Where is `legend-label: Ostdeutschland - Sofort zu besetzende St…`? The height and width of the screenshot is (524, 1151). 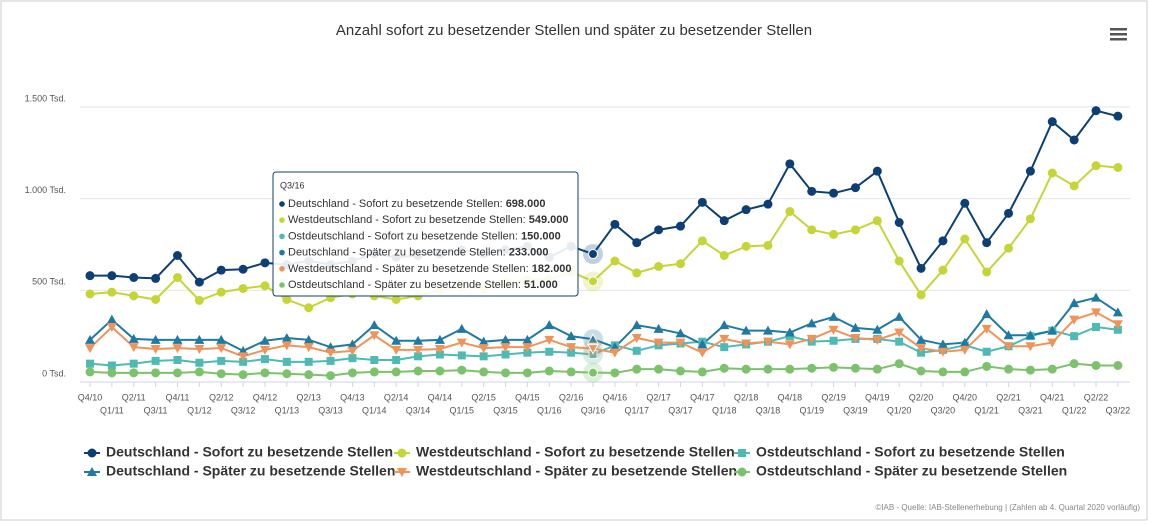
legend-label: Ostdeutschland - Sofort zu besetzende St… is located at coordinates (910, 452).